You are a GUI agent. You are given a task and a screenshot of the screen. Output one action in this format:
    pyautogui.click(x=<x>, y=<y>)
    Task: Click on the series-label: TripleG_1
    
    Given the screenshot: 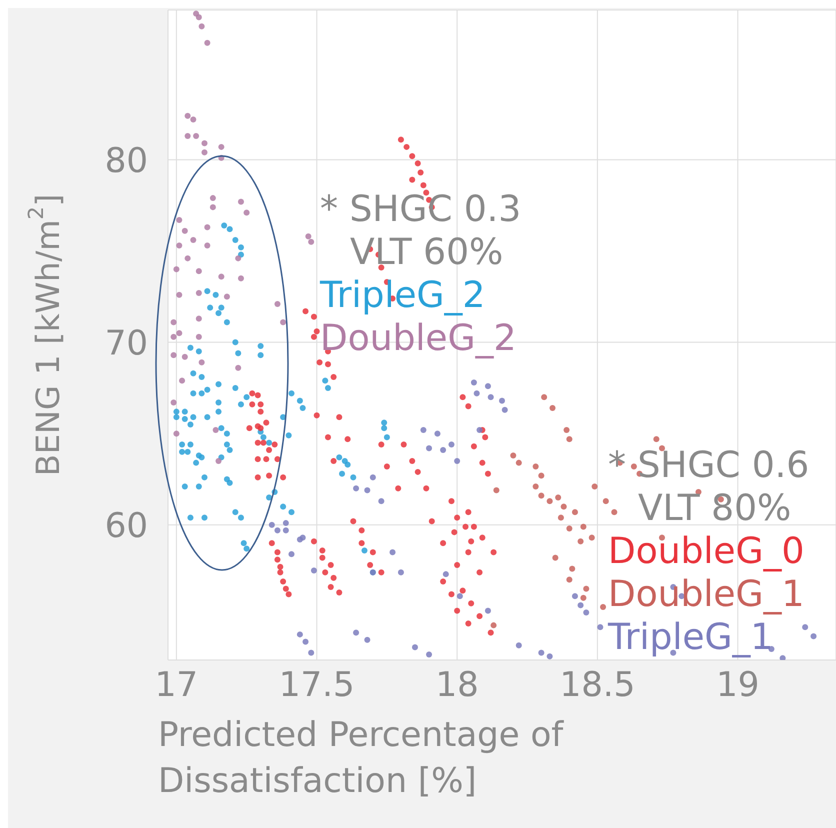 What is the action you would take?
    pyautogui.click(x=691, y=637)
    